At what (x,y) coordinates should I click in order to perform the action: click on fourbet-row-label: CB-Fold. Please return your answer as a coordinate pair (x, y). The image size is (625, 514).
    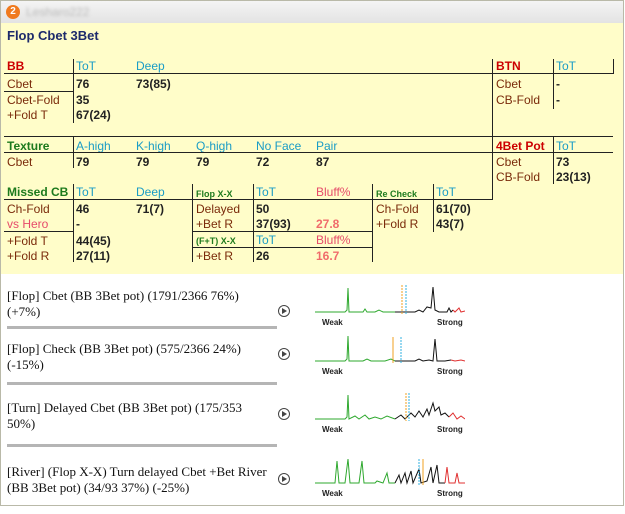
    Looking at the image, I should click on (518, 177).